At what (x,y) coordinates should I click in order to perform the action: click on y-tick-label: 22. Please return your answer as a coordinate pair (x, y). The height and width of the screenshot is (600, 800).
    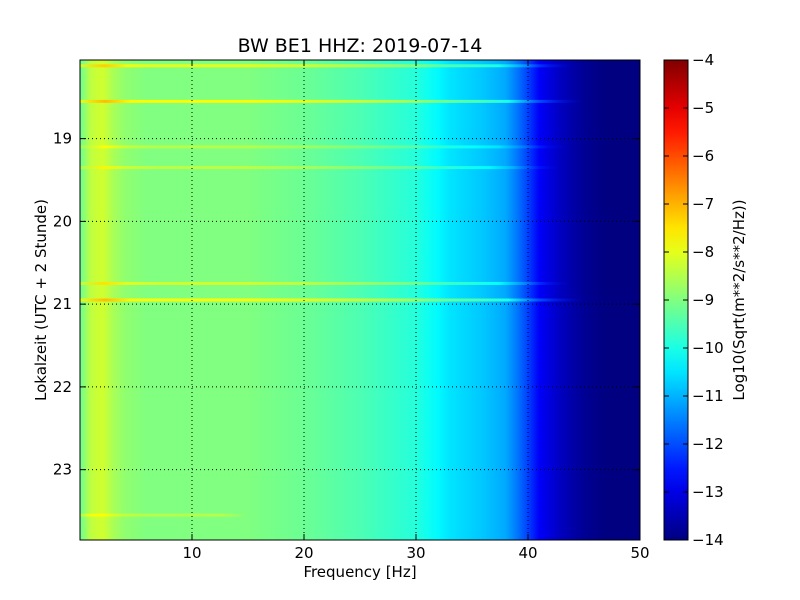
    Looking at the image, I should click on (62, 387).